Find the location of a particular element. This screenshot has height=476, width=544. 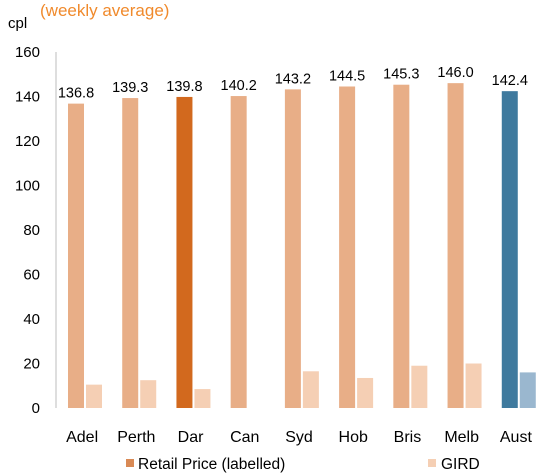

y-axis-ticks: 0 20 40 60 80 100 120 140 160 is located at coordinates (27, 230).